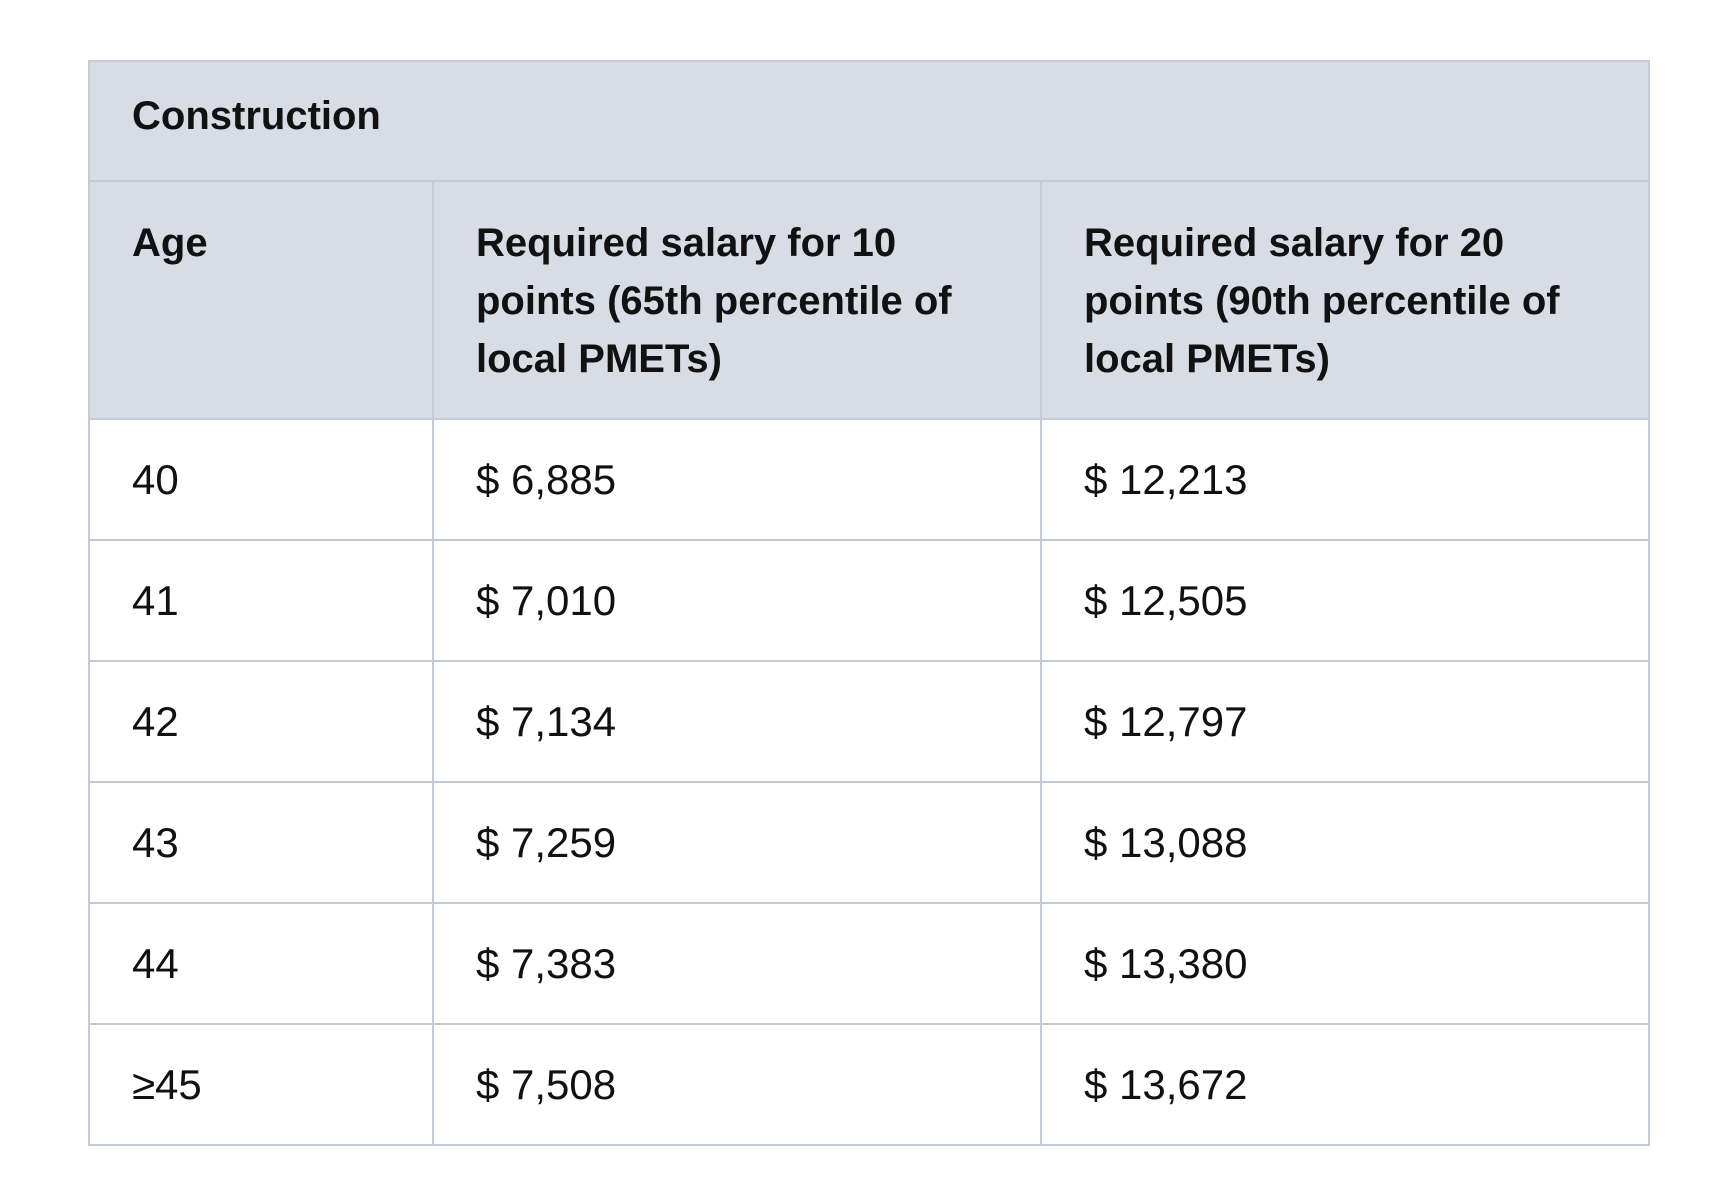 This screenshot has width=1736, height=1182. I want to click on age-cell: 43, so click(261, 842).